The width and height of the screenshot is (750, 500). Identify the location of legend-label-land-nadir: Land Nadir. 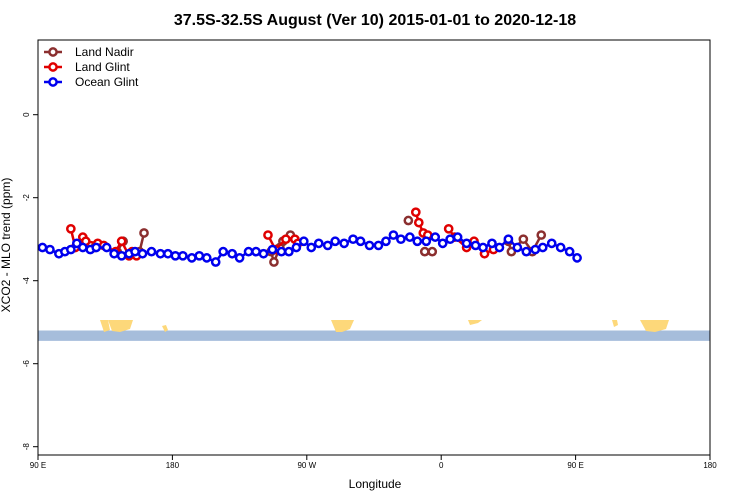
(104, 52).